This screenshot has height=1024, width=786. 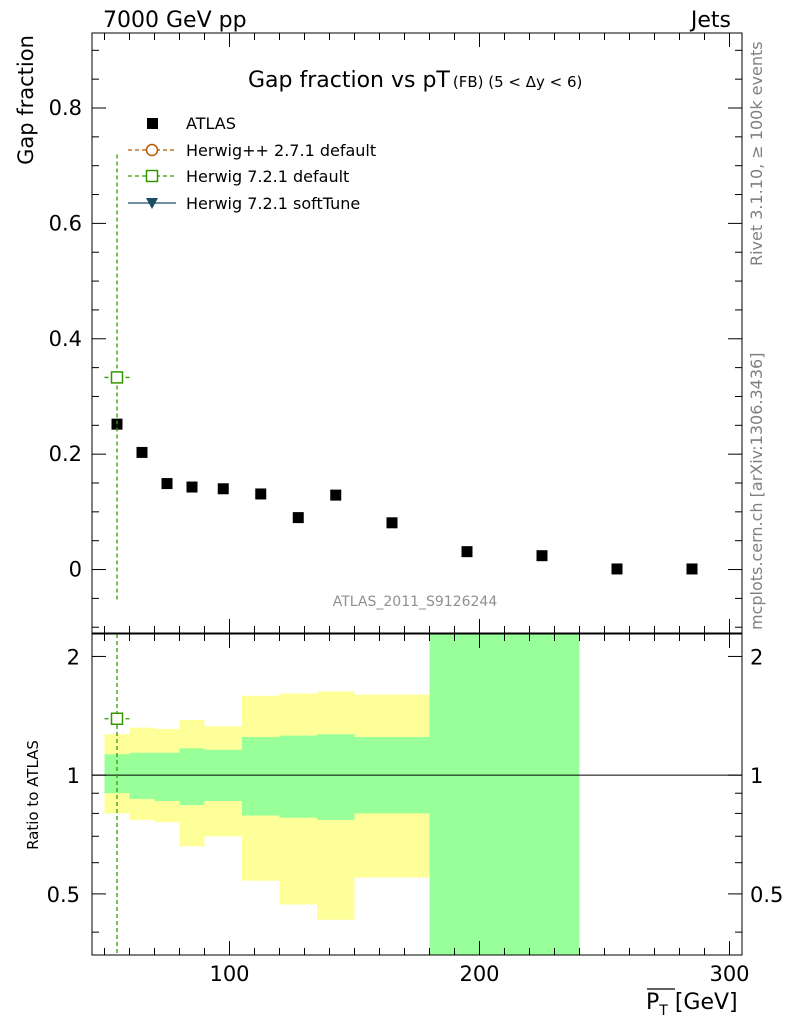 What do you see at coordinates (63, 895) in the screenshot?
I see `ratio-tick-label-left: 0.5` at bounding box center [63, 895].